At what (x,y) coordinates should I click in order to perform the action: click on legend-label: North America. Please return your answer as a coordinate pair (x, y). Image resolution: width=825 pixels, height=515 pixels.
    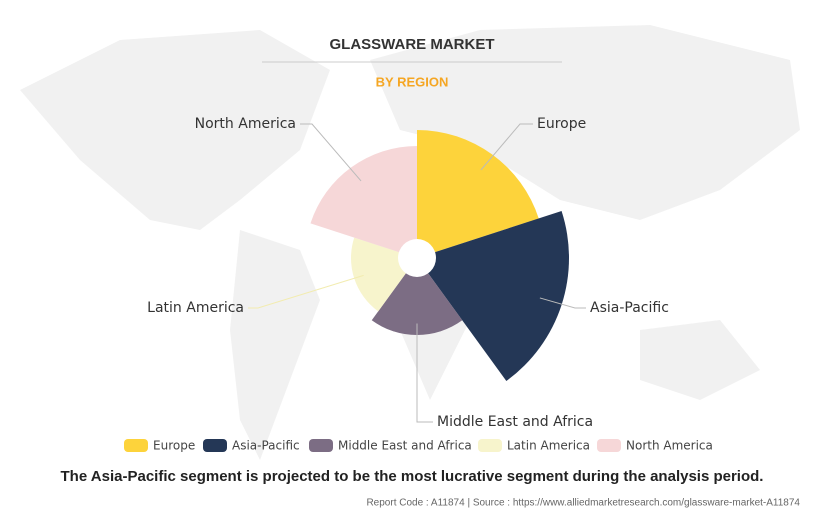
    Looking at the image, I should click on (669, 446).